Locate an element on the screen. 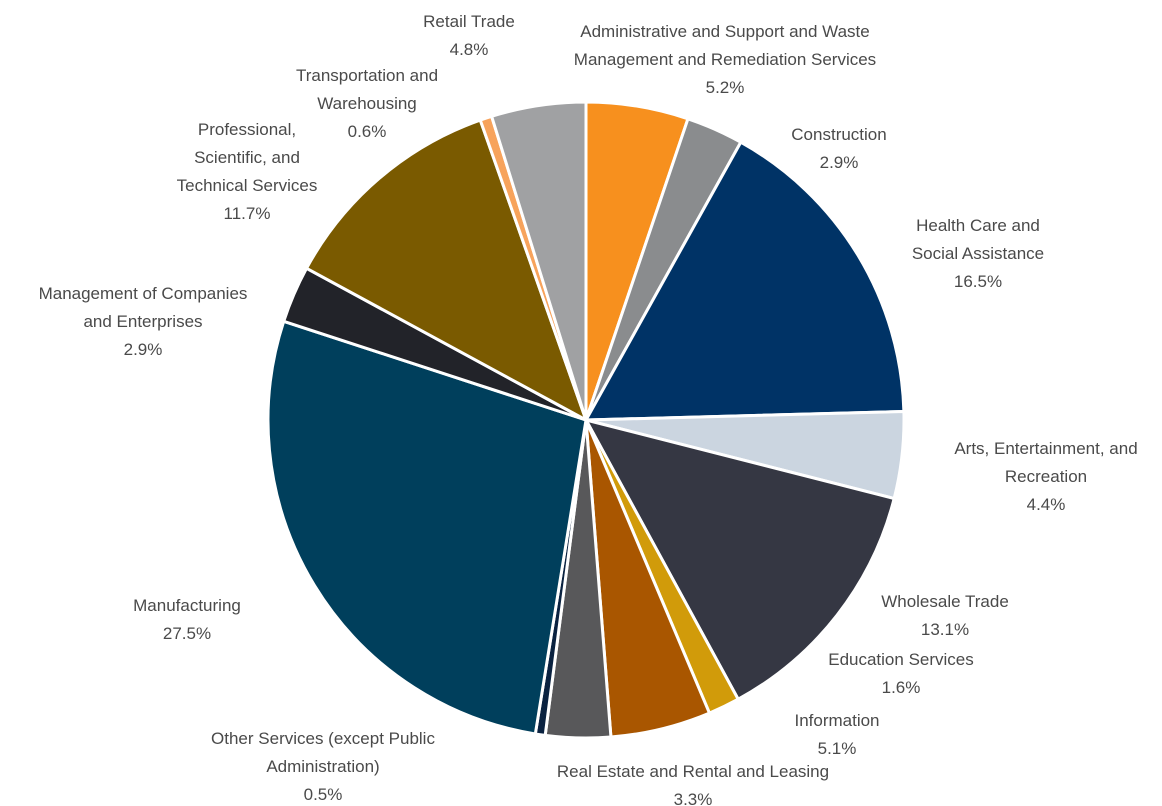 This screenshot has height=806, width=1162. slice-category-label: Management and Remediation Services is located at coordinates (725, 59).